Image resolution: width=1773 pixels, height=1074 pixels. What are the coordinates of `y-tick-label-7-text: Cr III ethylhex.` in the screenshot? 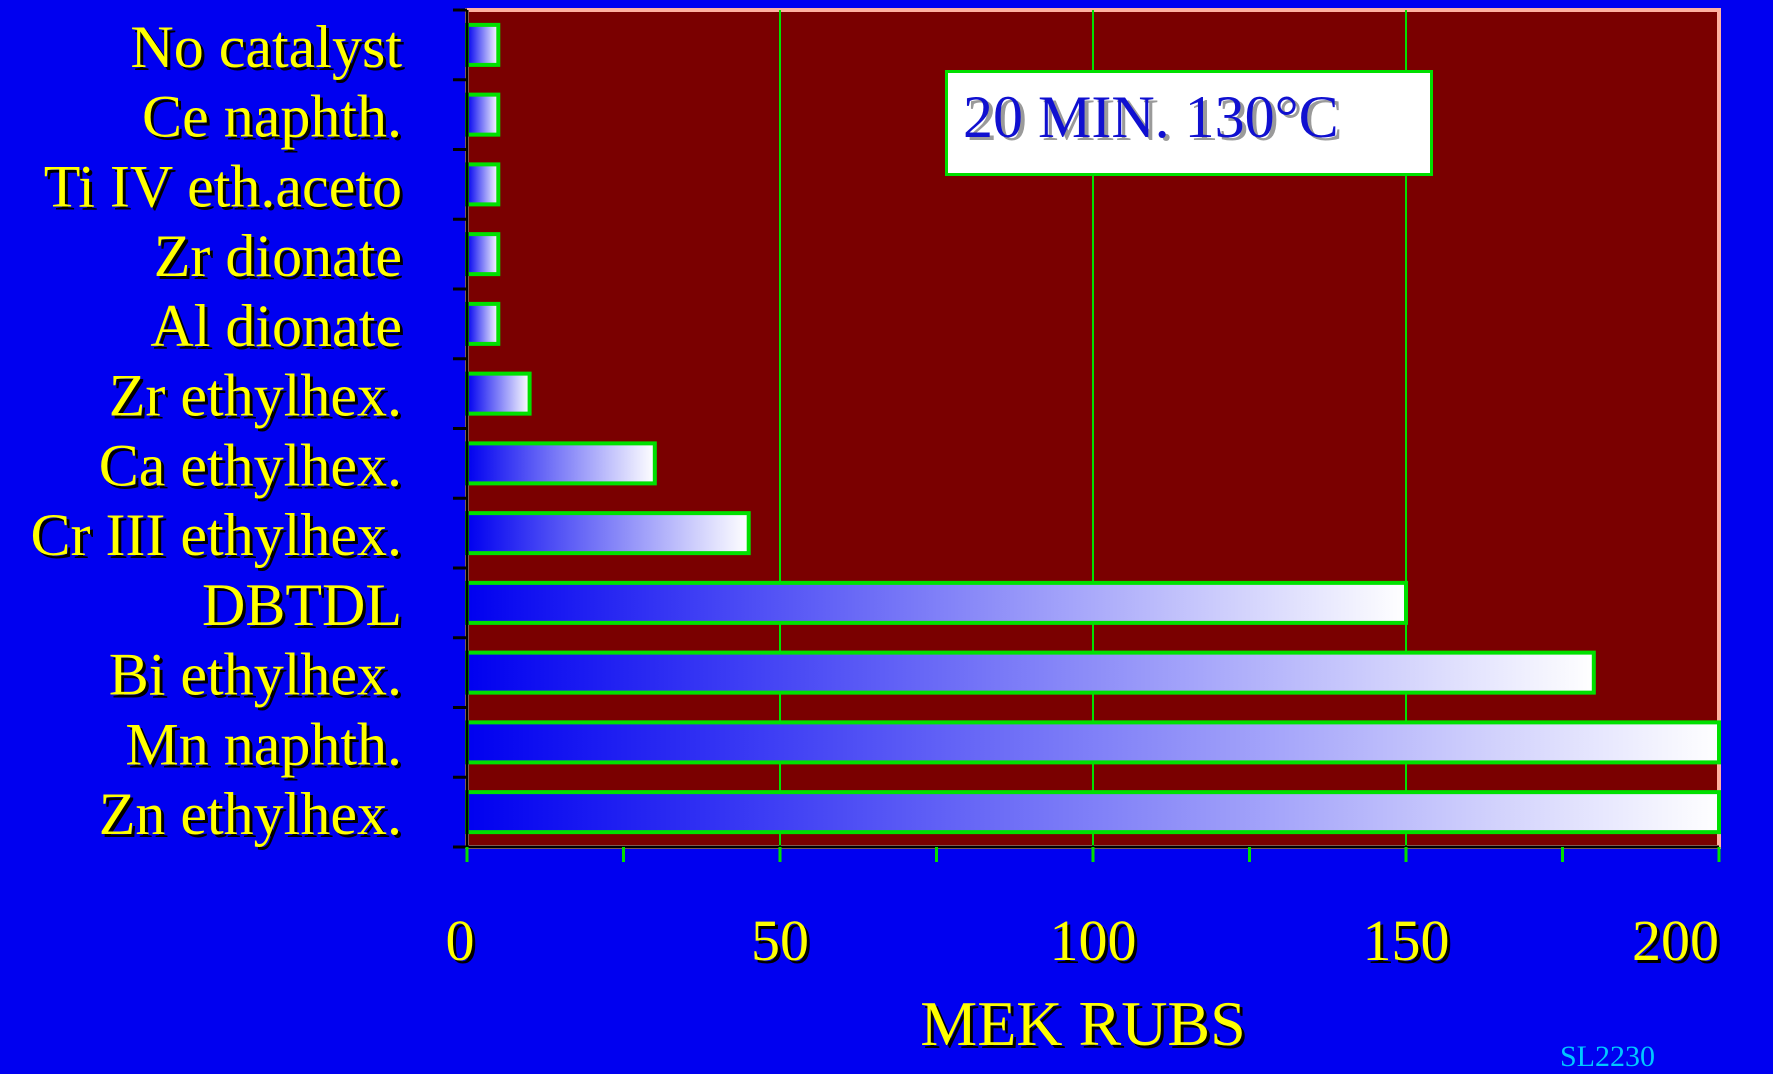 It's located at (216, 535).